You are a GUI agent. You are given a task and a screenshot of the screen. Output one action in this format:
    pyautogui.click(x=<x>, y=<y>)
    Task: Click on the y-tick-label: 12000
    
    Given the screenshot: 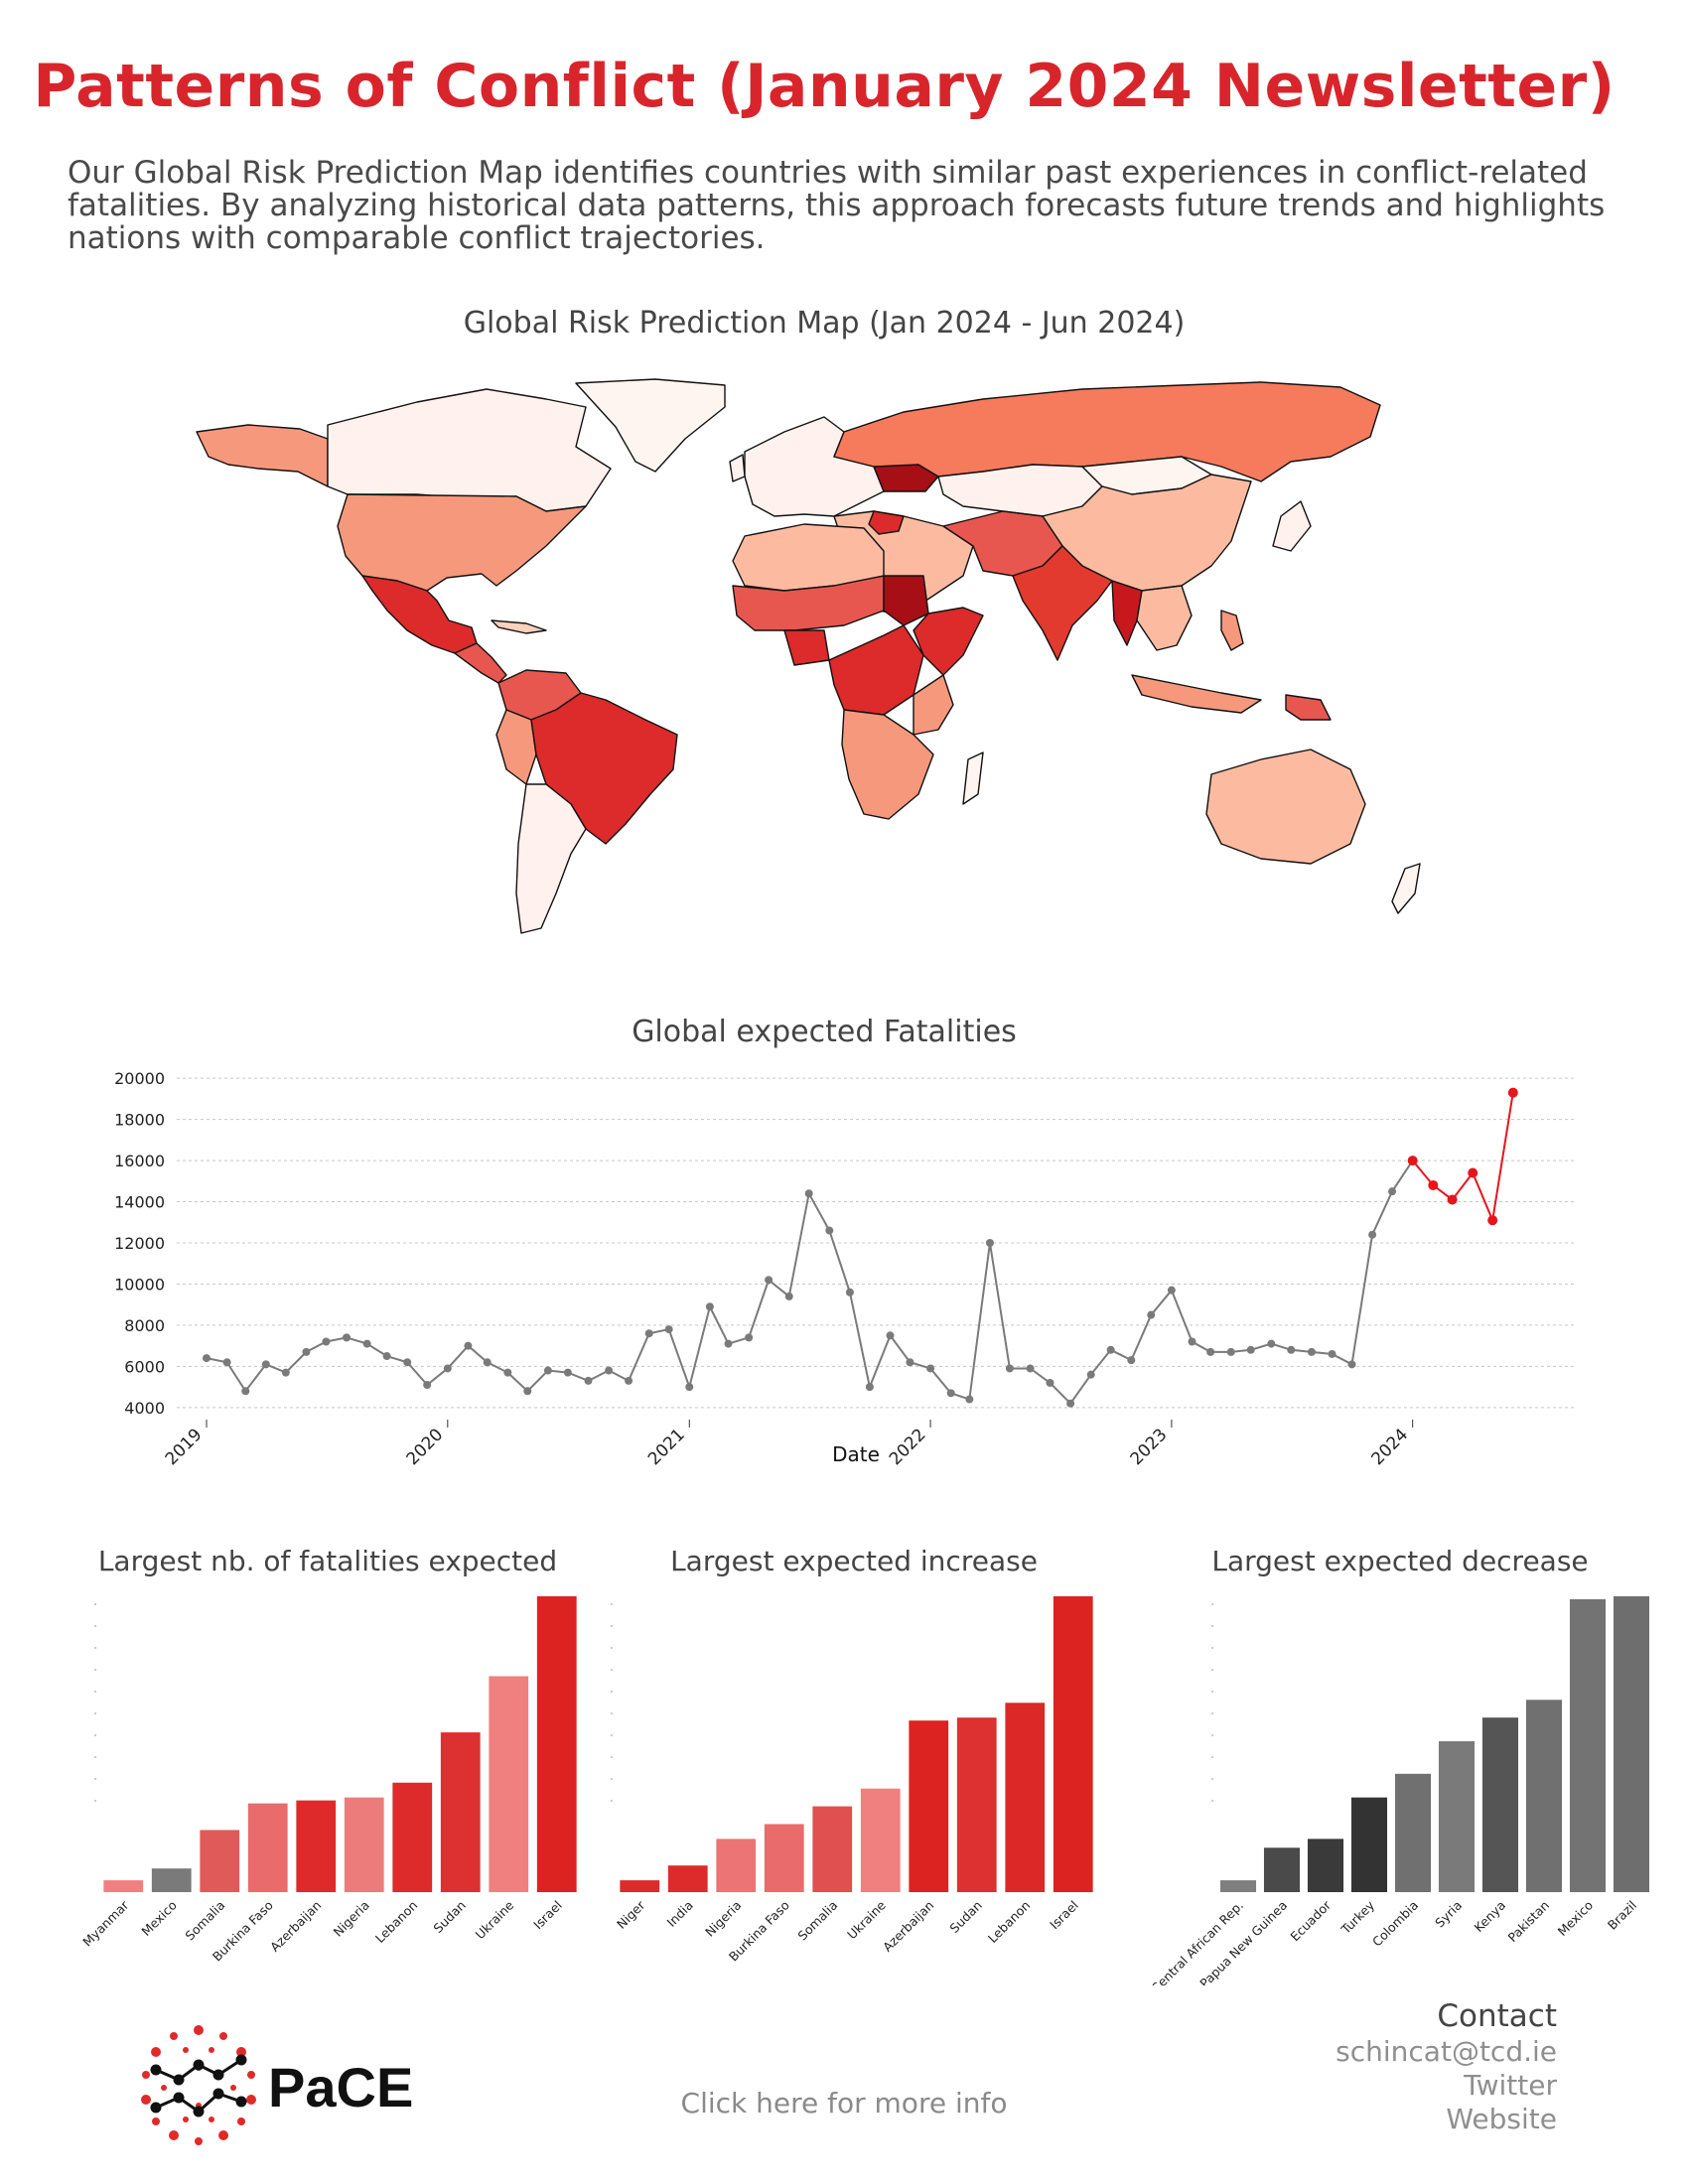 What is the action you would take?
    pyautogui.click(x=139, y=1243)
    